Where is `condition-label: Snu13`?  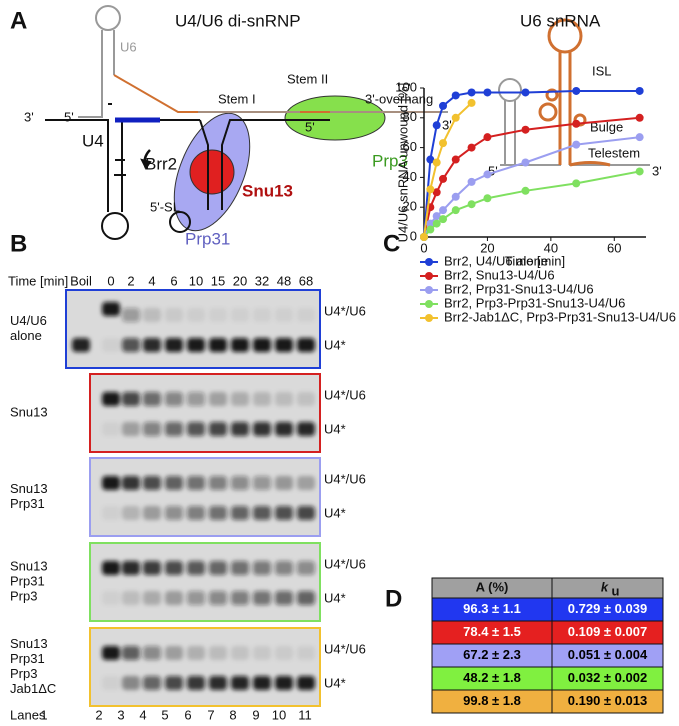 condition-label: Snu13 is located at coordinates (29, 488).